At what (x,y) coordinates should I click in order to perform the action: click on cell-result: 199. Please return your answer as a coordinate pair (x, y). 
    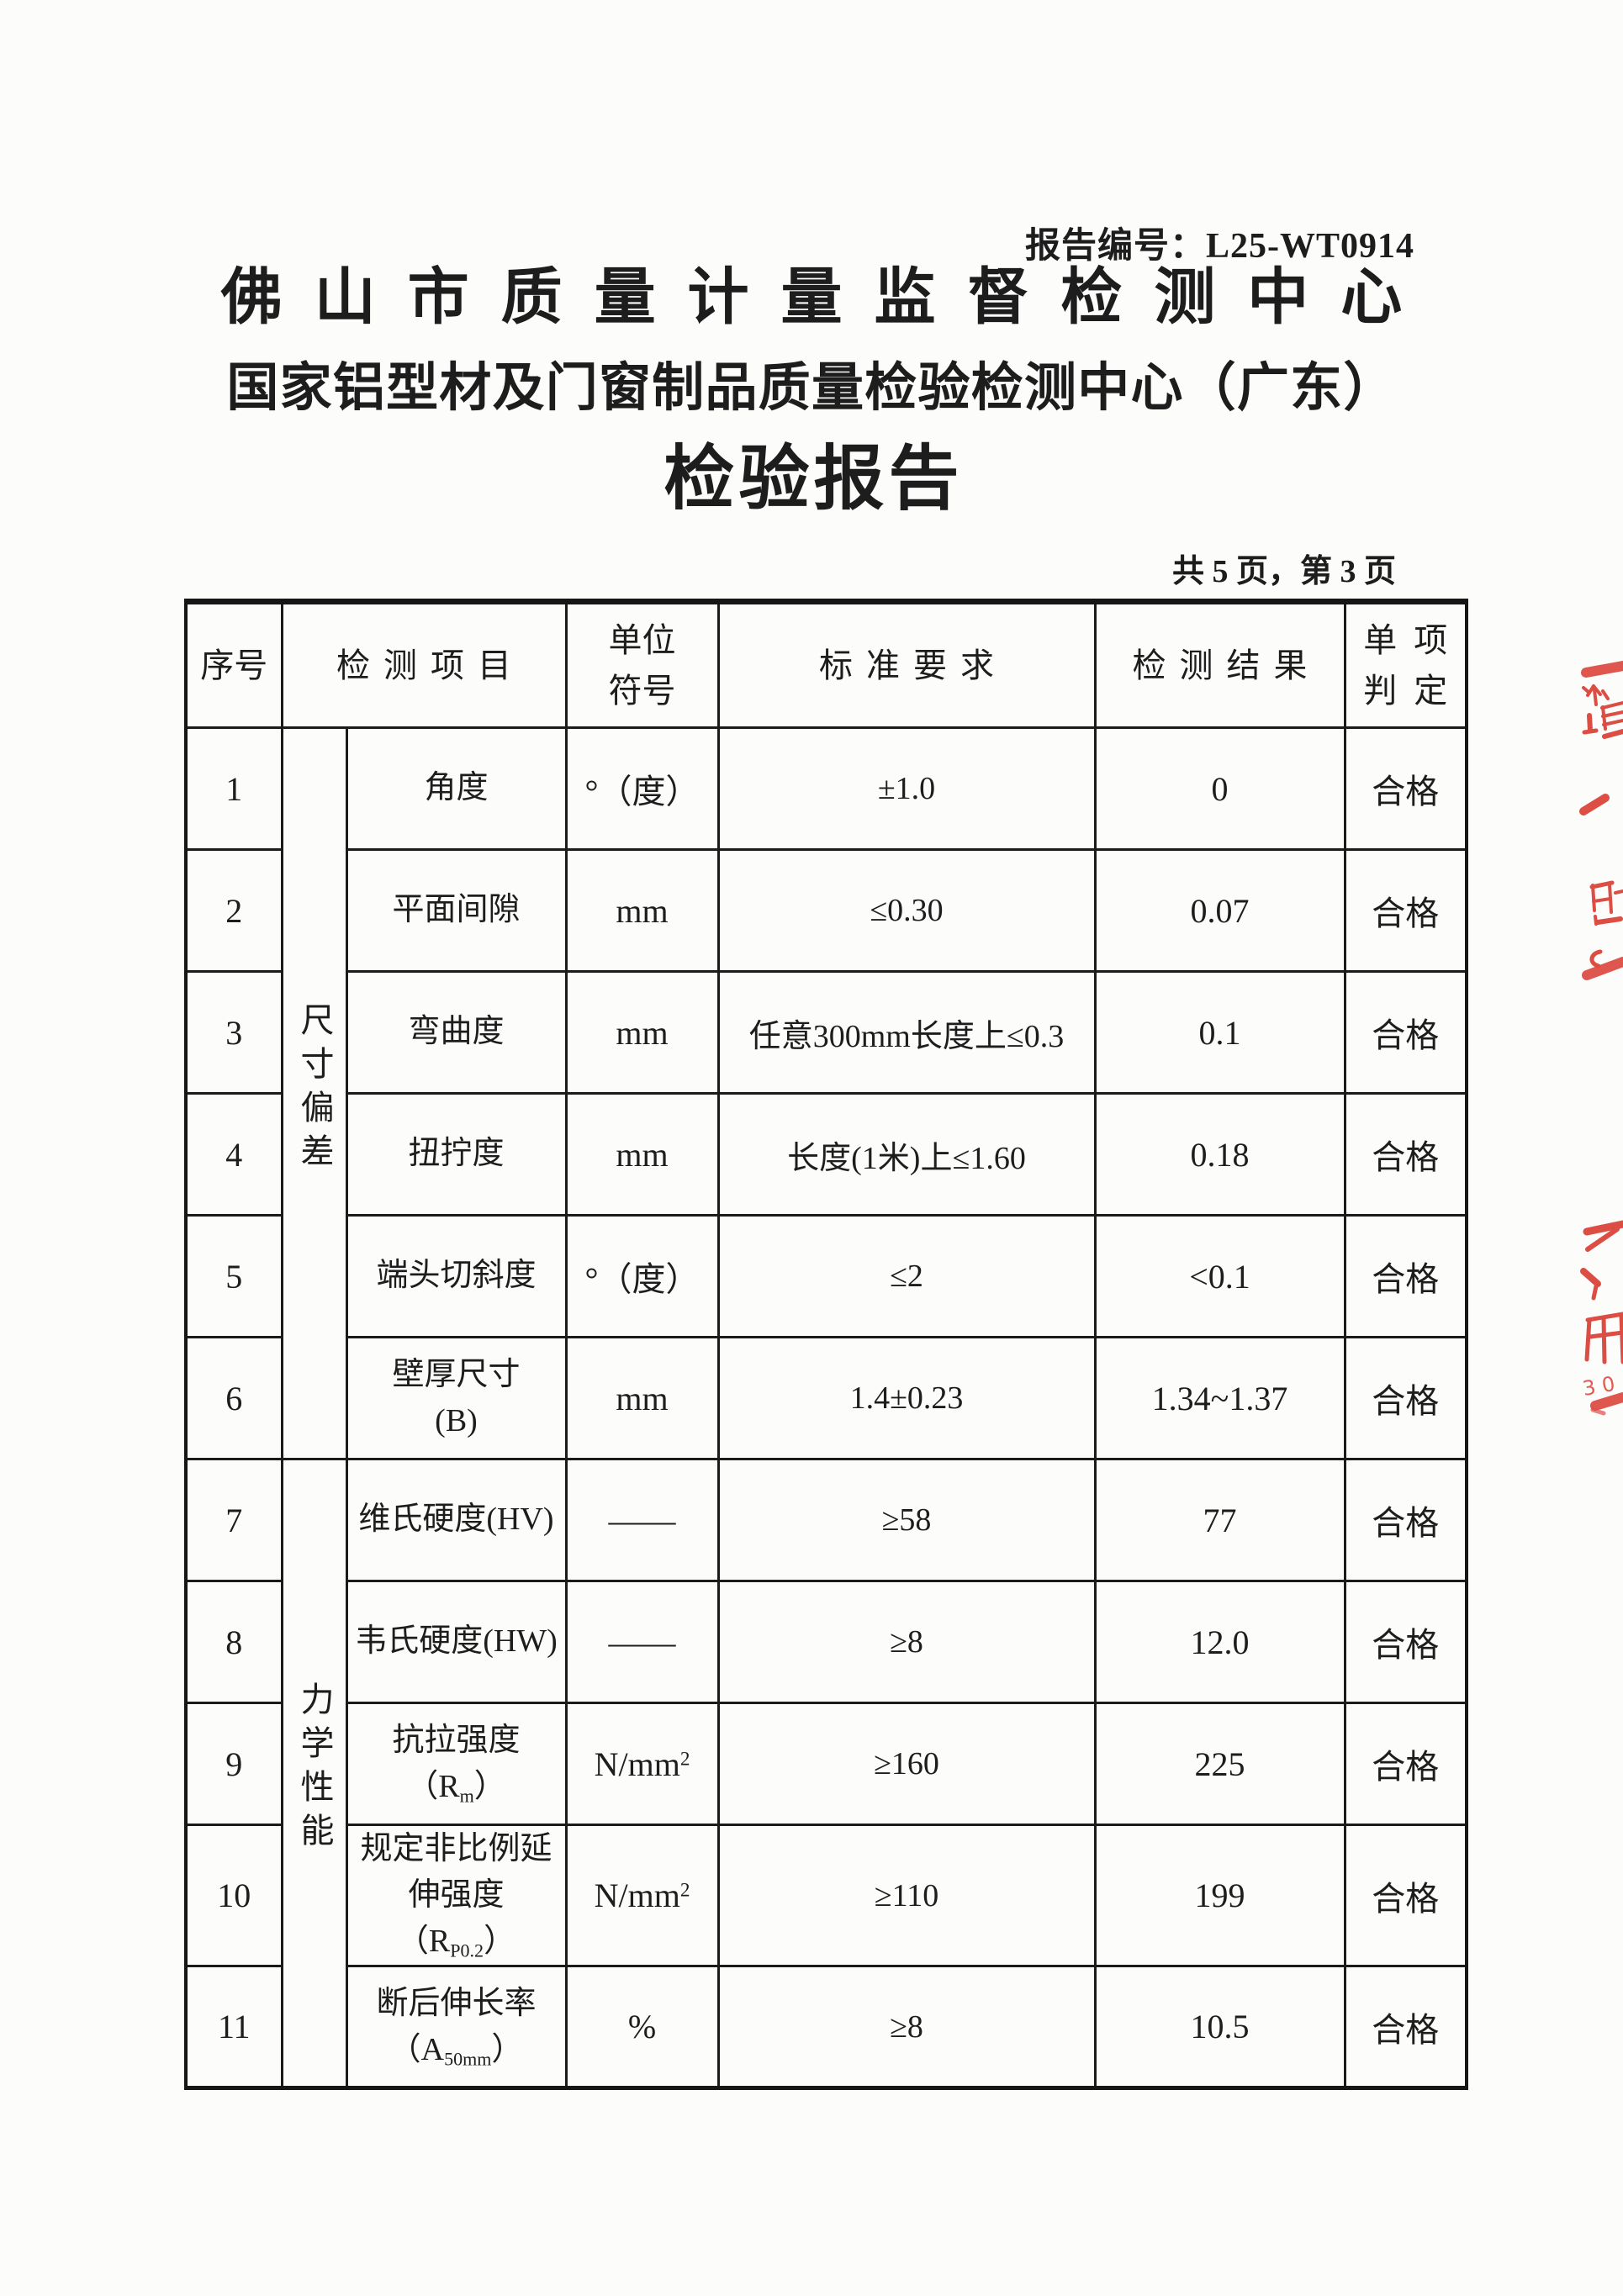
    Looking at the image, I should click on (1219, 1895).